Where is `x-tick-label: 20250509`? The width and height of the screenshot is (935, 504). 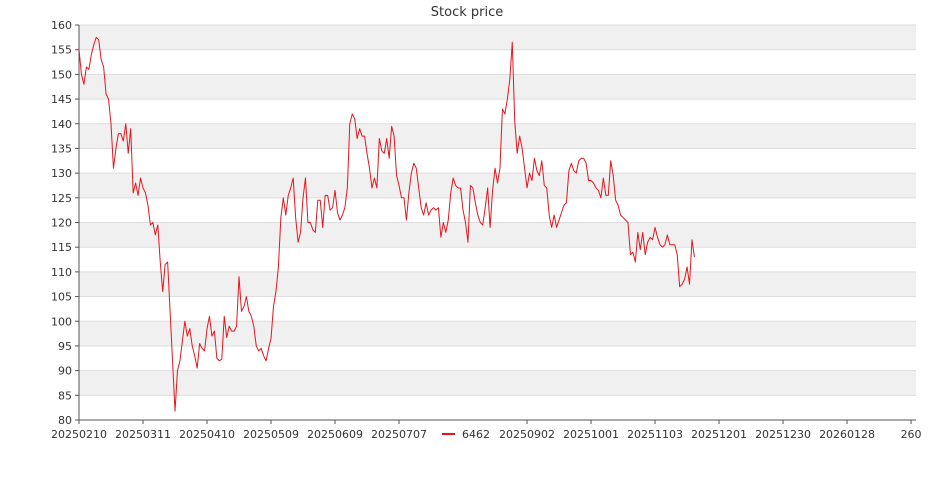 x-tick-label: 20250509 is located at coordinates (271, 434).